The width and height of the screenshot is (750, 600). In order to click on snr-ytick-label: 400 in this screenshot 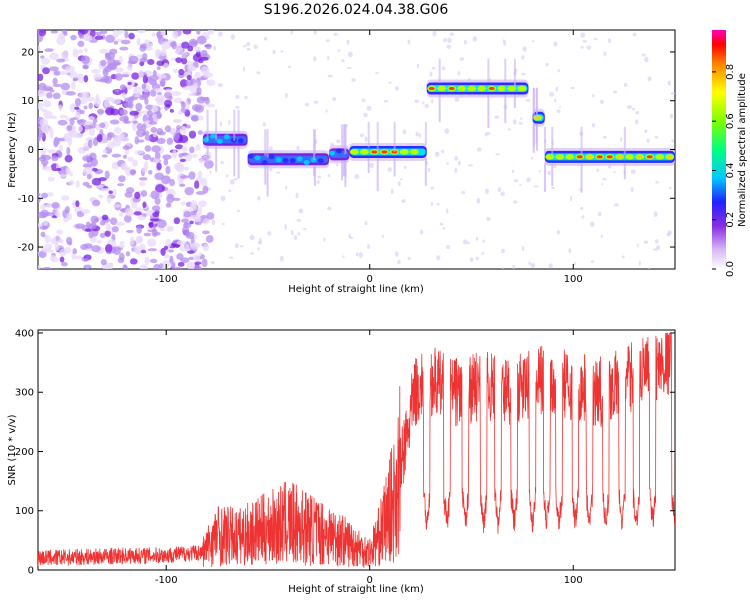, I will do `click(24, 333)`.